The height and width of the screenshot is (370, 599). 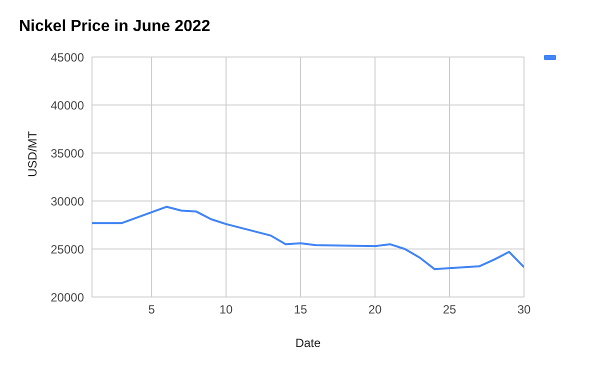 I want to click on line-series, so click(x=308, y=238).